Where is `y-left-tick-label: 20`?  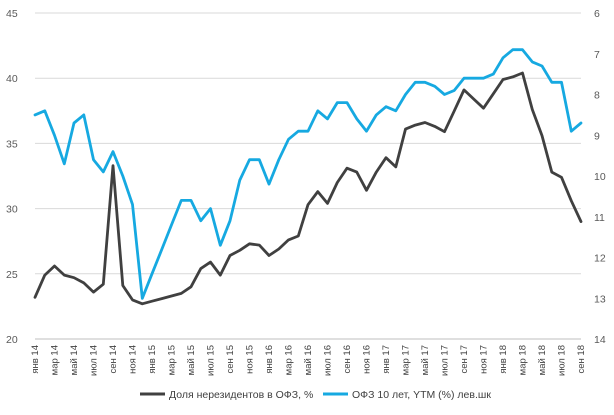 y-left-tick-label: 20 is located at coordinates (12, 340).